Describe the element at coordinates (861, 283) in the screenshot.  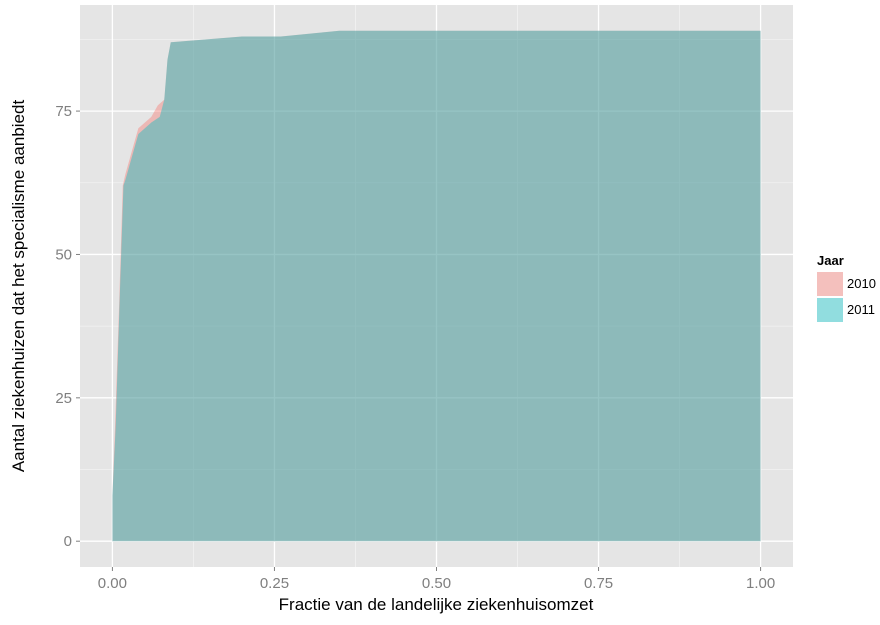
I see `legend-label-2010: 2010` at that location.